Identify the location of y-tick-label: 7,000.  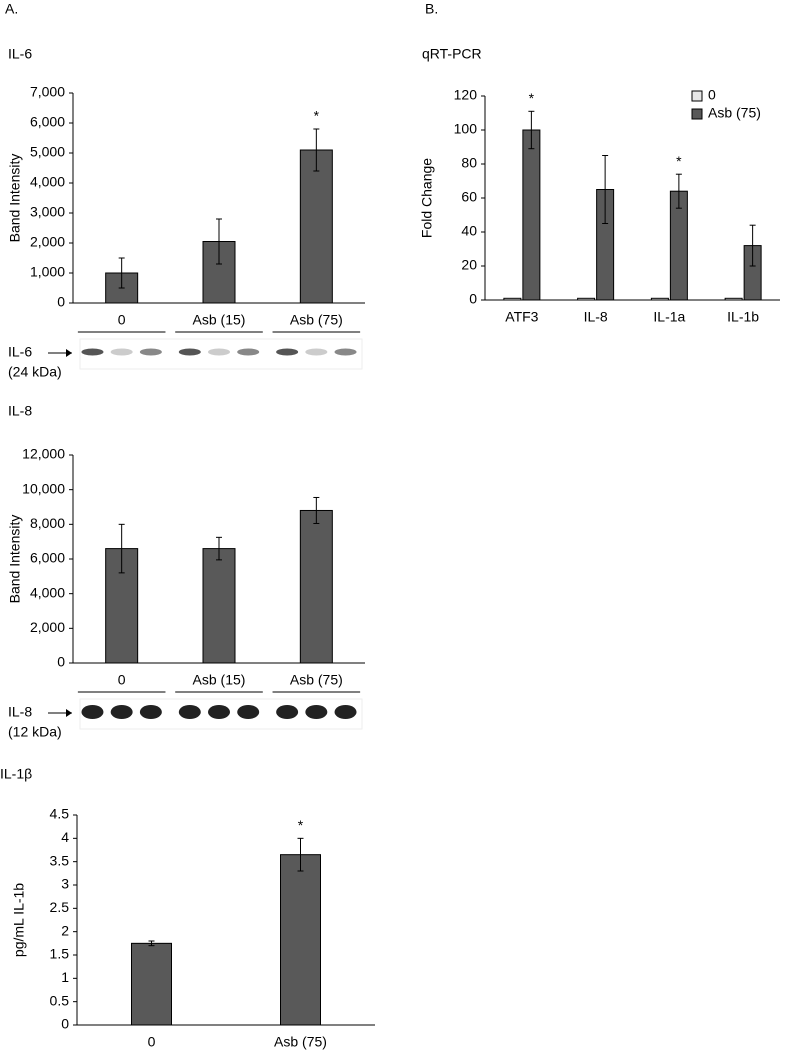
(47, 92).